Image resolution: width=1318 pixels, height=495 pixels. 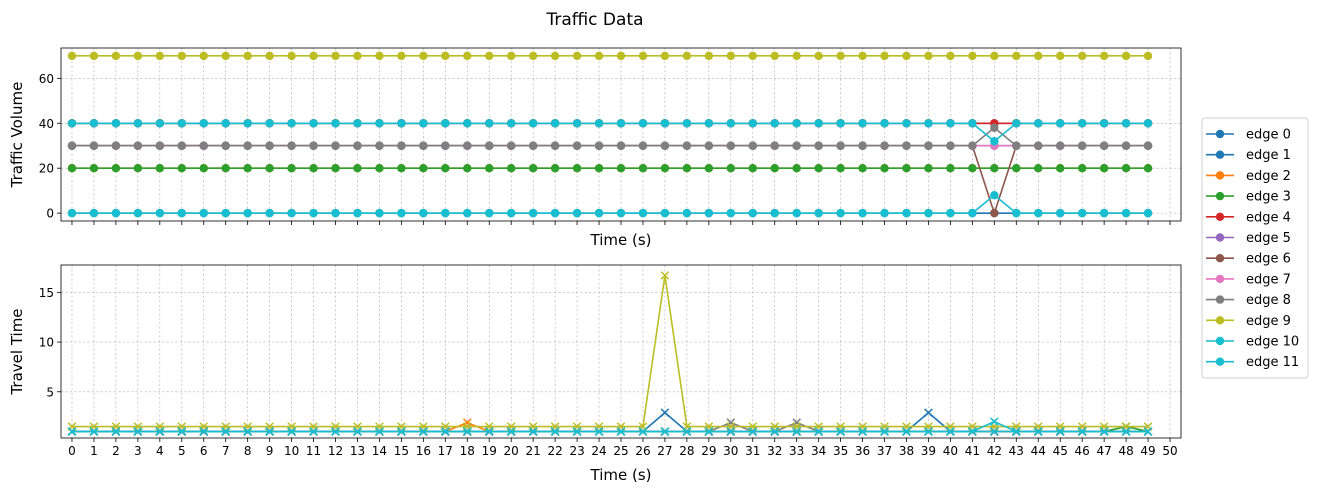 What do you see at coordinates (928, 451) in the screenshot?
I see `x-tick-label: 39` at bounding box center [928, 451].